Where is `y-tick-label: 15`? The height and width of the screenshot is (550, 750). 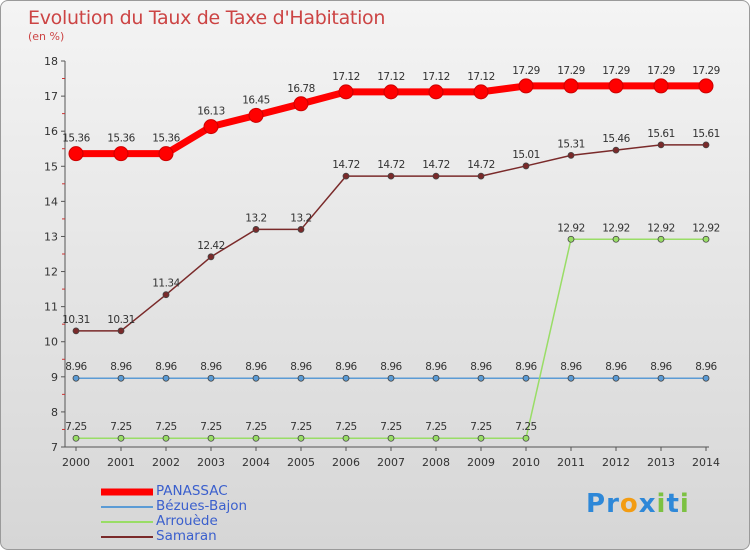 y-tick-label: 15 is located at coordinates (51, 166).